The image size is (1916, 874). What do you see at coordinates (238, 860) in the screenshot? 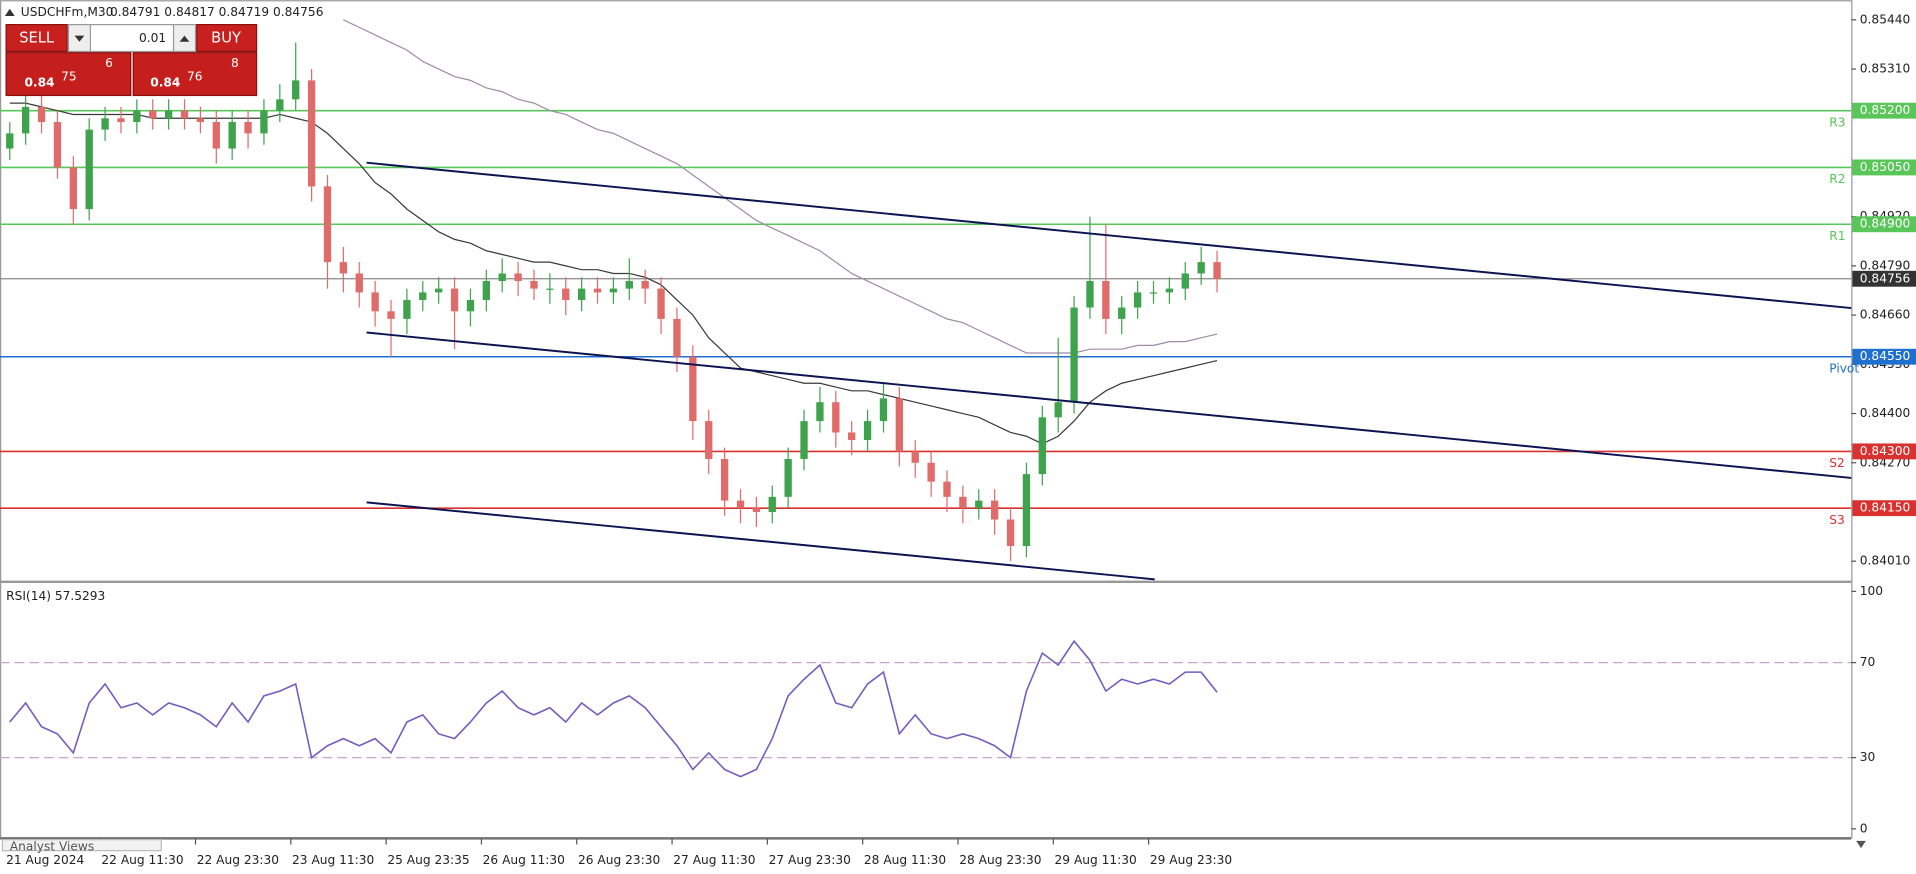
I see `x-tick-label: 22 Aug 23:30` at bounding box center [238, 860].